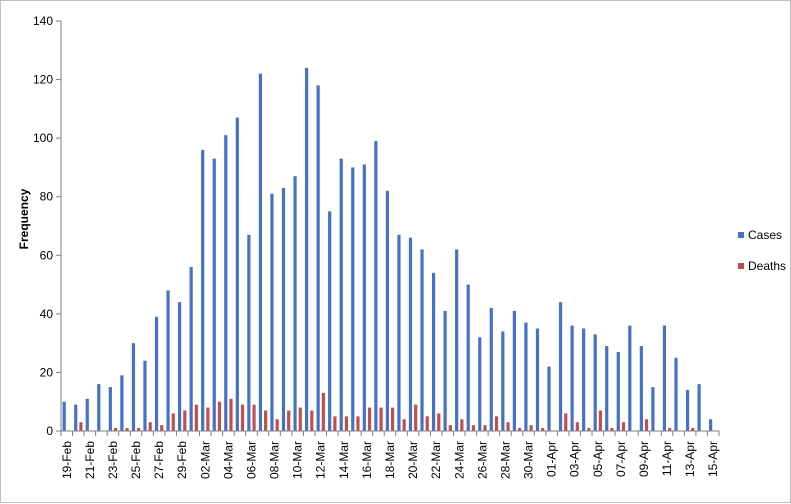 Image resolution: width=791 pixels, height=504 pixels. Describe the element at coordinates (47, 372) in the screenshot. I see `y-tick-label: 20` at that location.